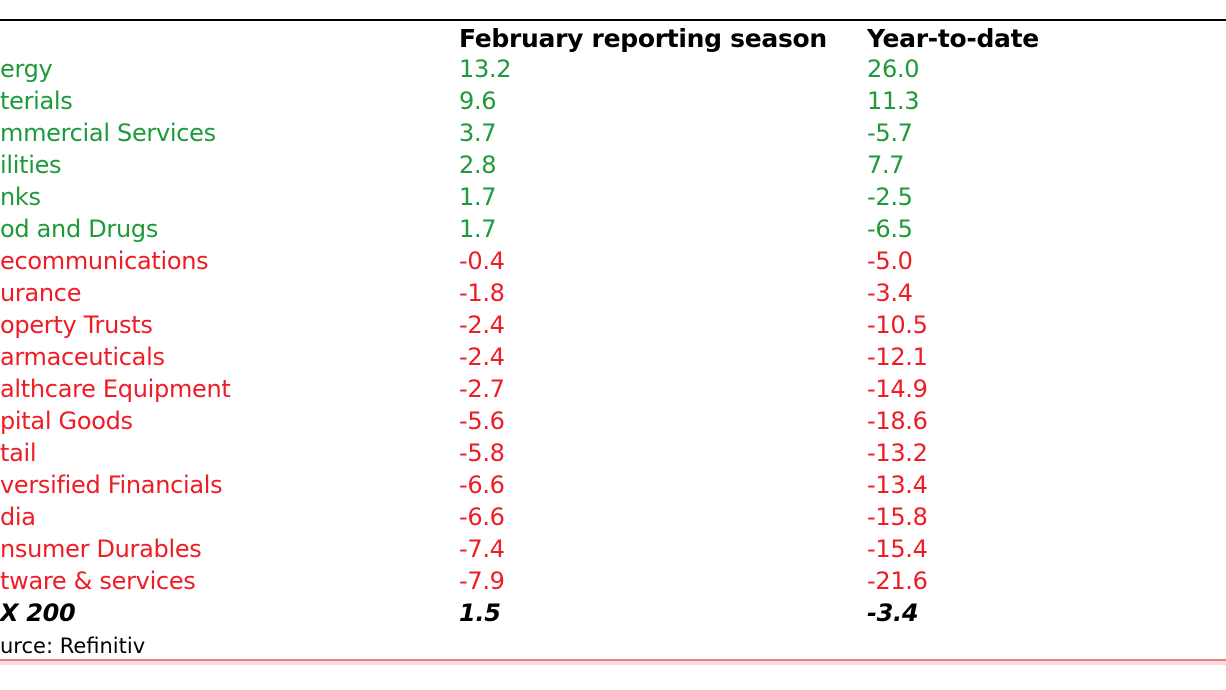  What do you see at coordinates (613, 101) in the screenshot?
I see `table-row: terials 9.6 11.3` at bounding box center [613, 101].